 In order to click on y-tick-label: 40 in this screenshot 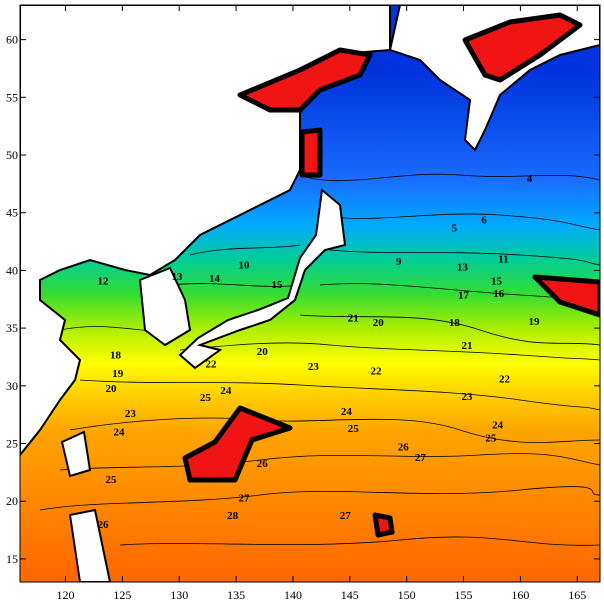, I will do `click(12, 270)`.